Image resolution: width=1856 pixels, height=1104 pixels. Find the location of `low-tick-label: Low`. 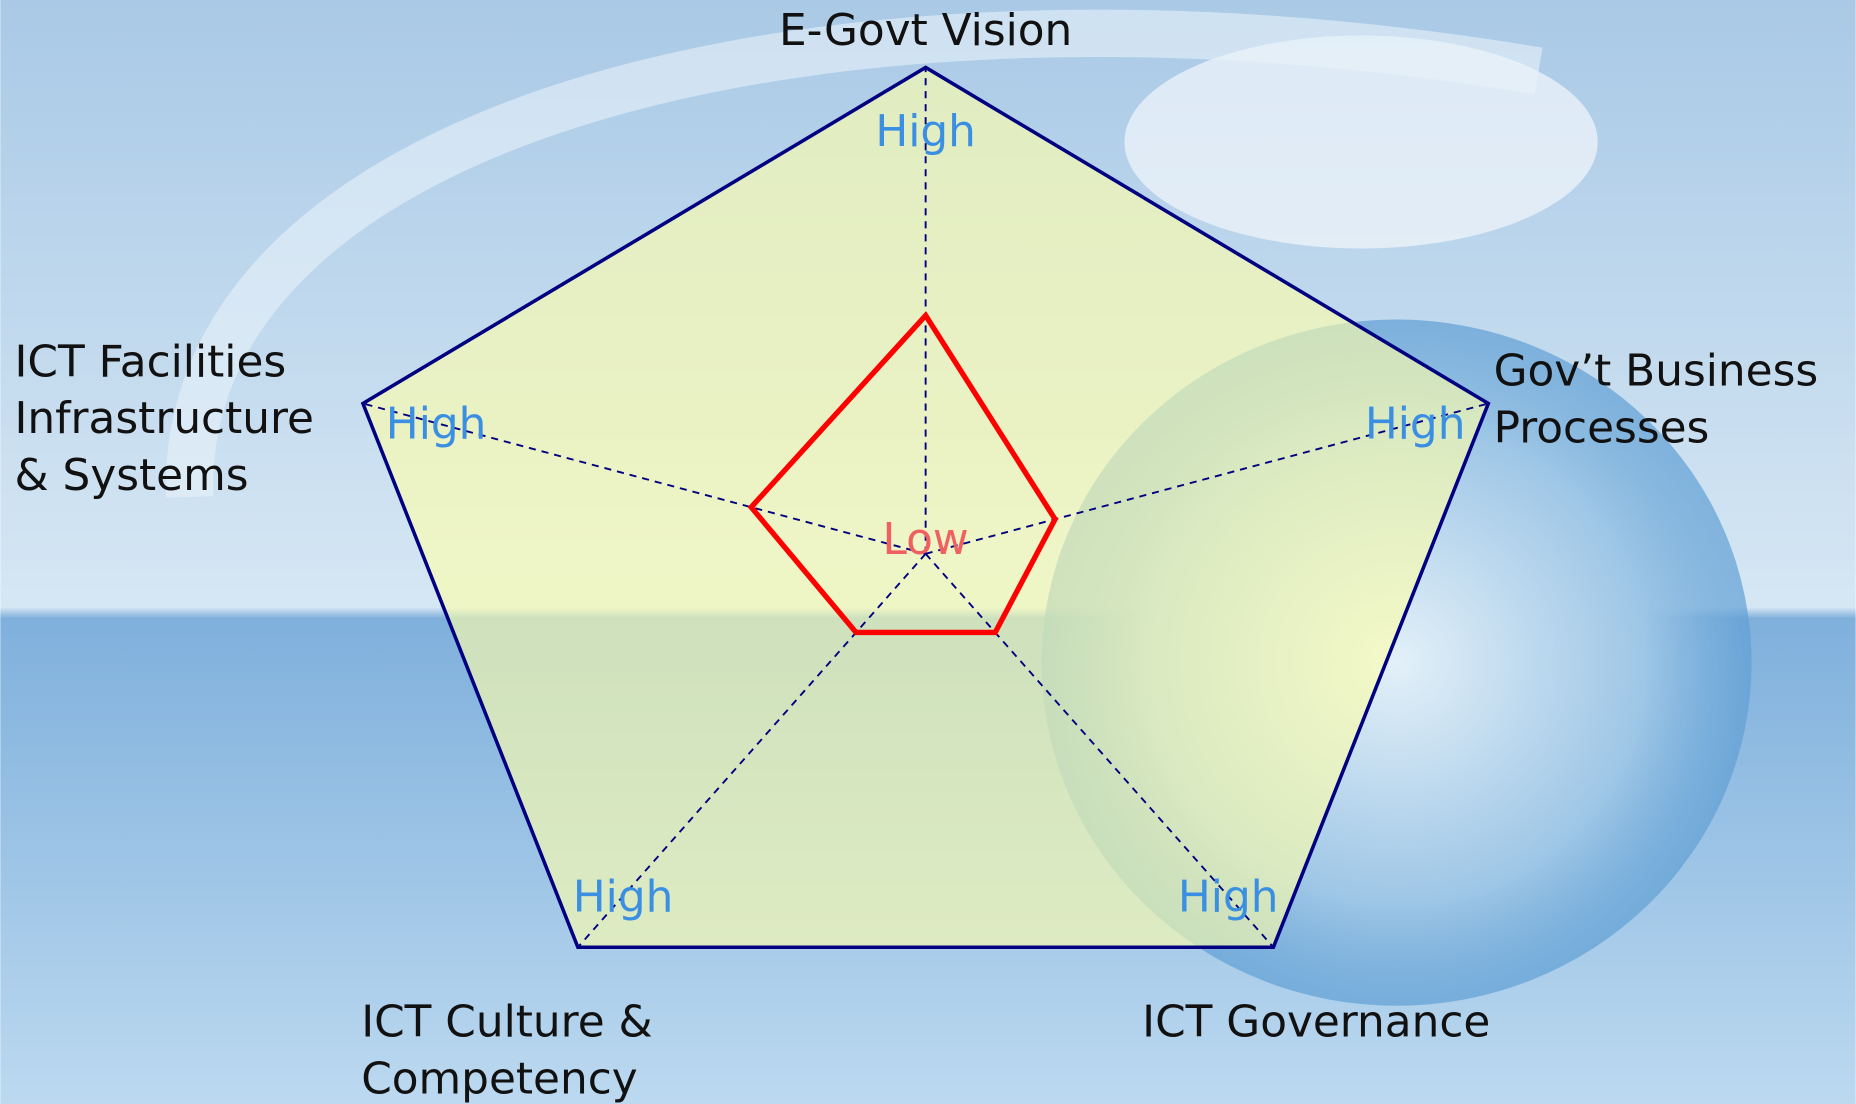

low-tick-label: Low is located at coordinates (926, 539).